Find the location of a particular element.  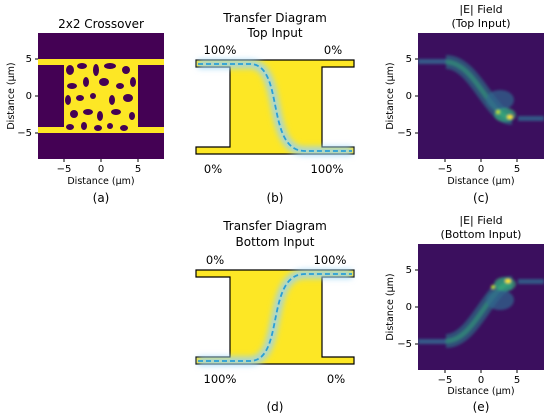

panel-a-xtick: 5 is located at coordinates (138, 169).